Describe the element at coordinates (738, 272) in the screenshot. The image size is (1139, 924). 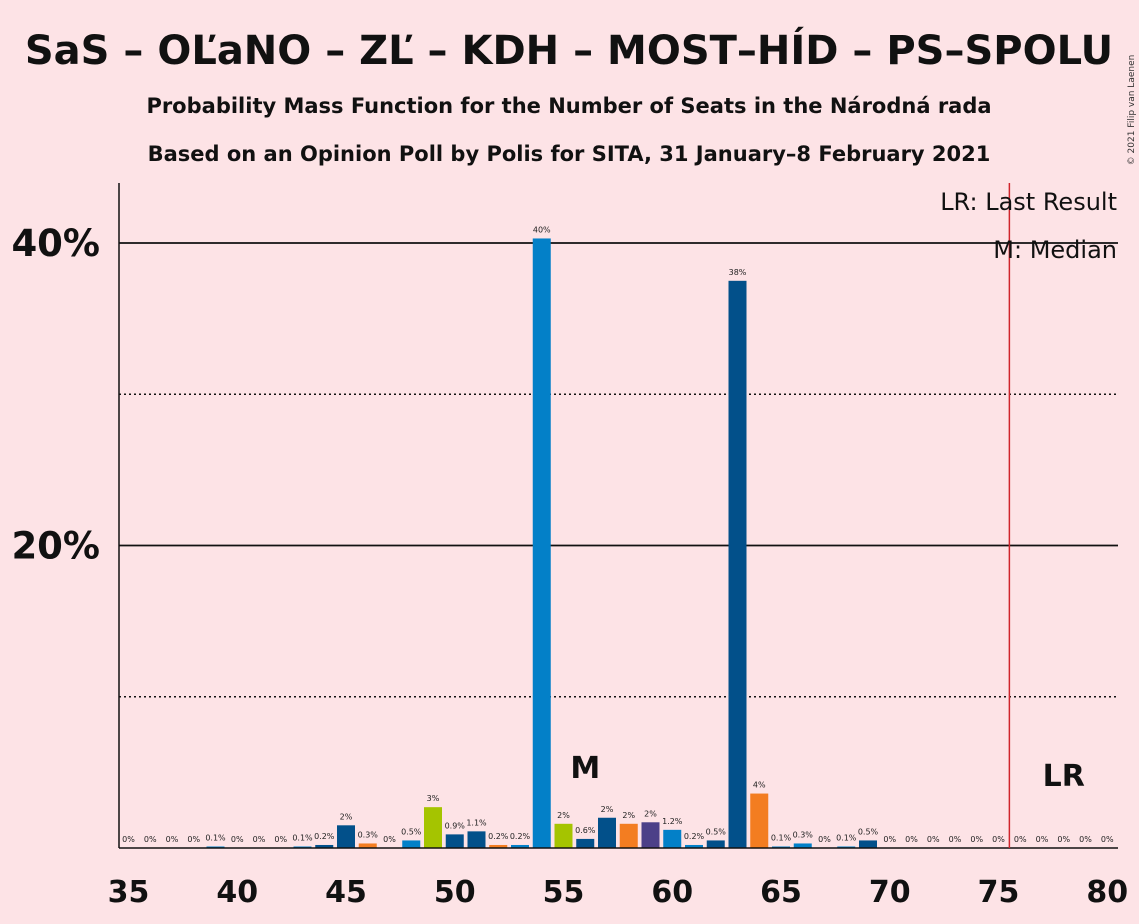
I see `bar-value-label: 38%` at that location.